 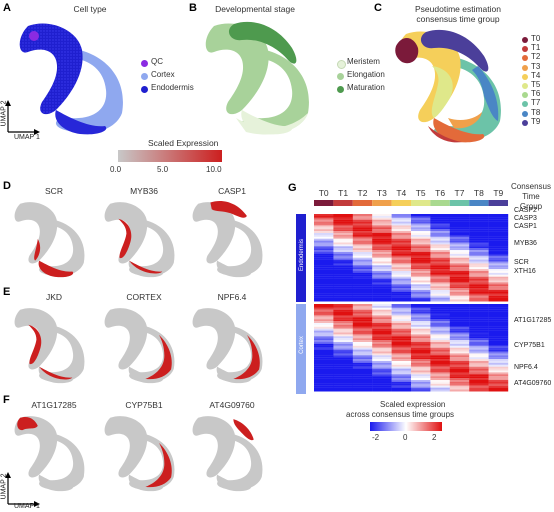 I want to click on time-group-strip-t7, so click(x=459, y=203).